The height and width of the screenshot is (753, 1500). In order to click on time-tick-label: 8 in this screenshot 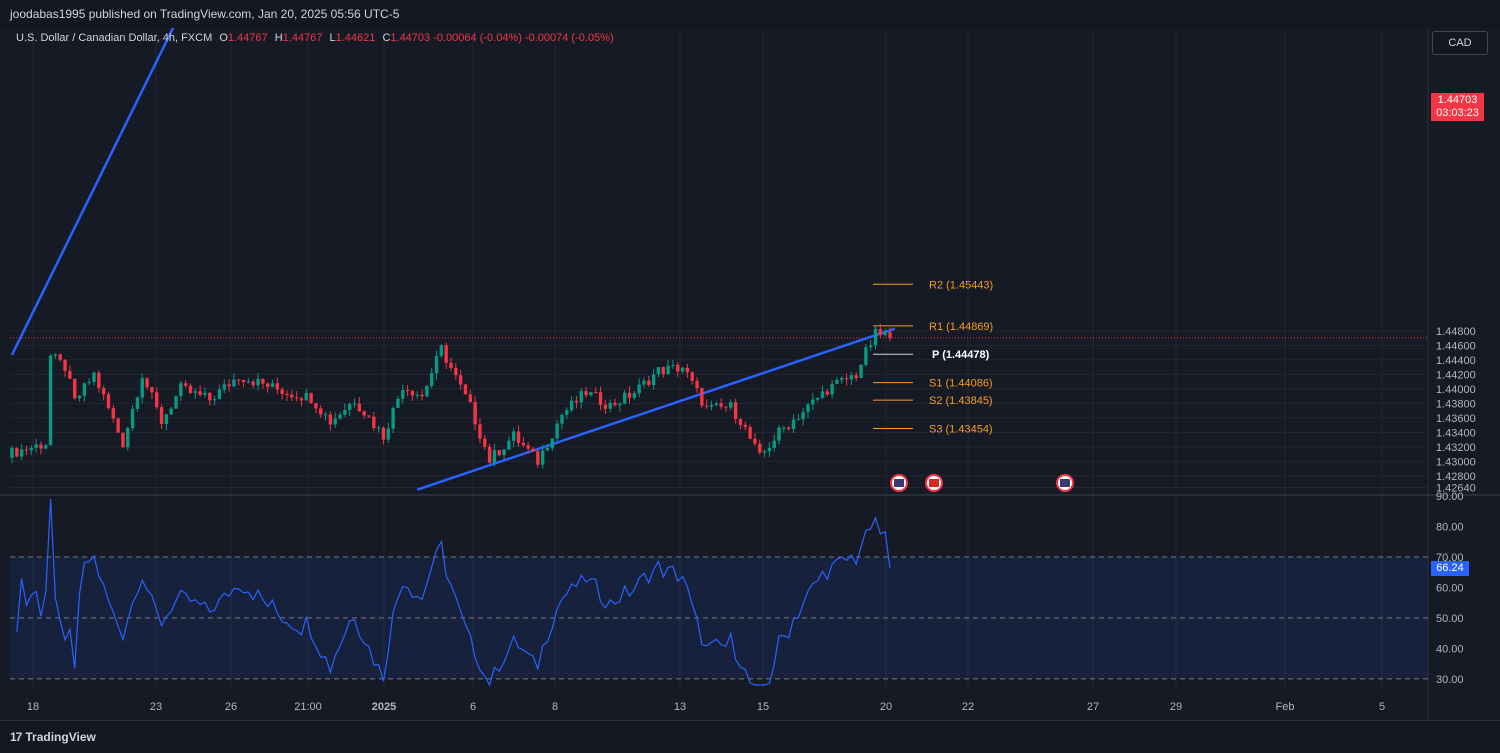, I will do `click(555, 707)`.